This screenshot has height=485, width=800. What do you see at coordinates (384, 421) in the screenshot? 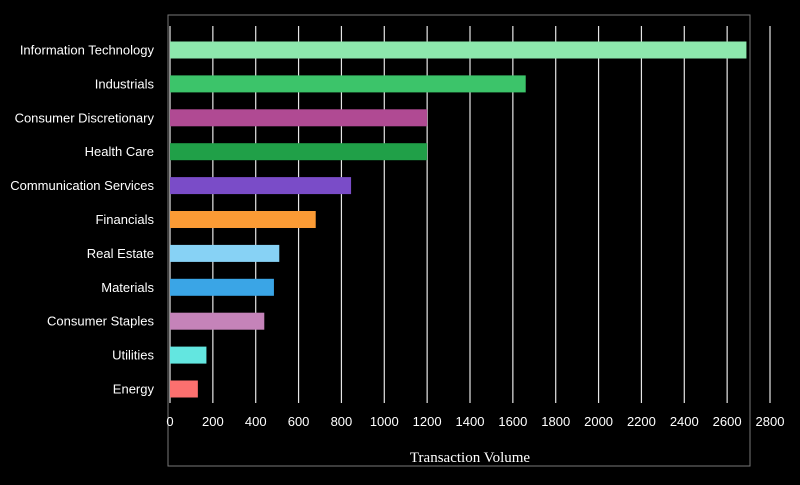
I see `x-tick-label: 1000` at bounding box center [384, 421].